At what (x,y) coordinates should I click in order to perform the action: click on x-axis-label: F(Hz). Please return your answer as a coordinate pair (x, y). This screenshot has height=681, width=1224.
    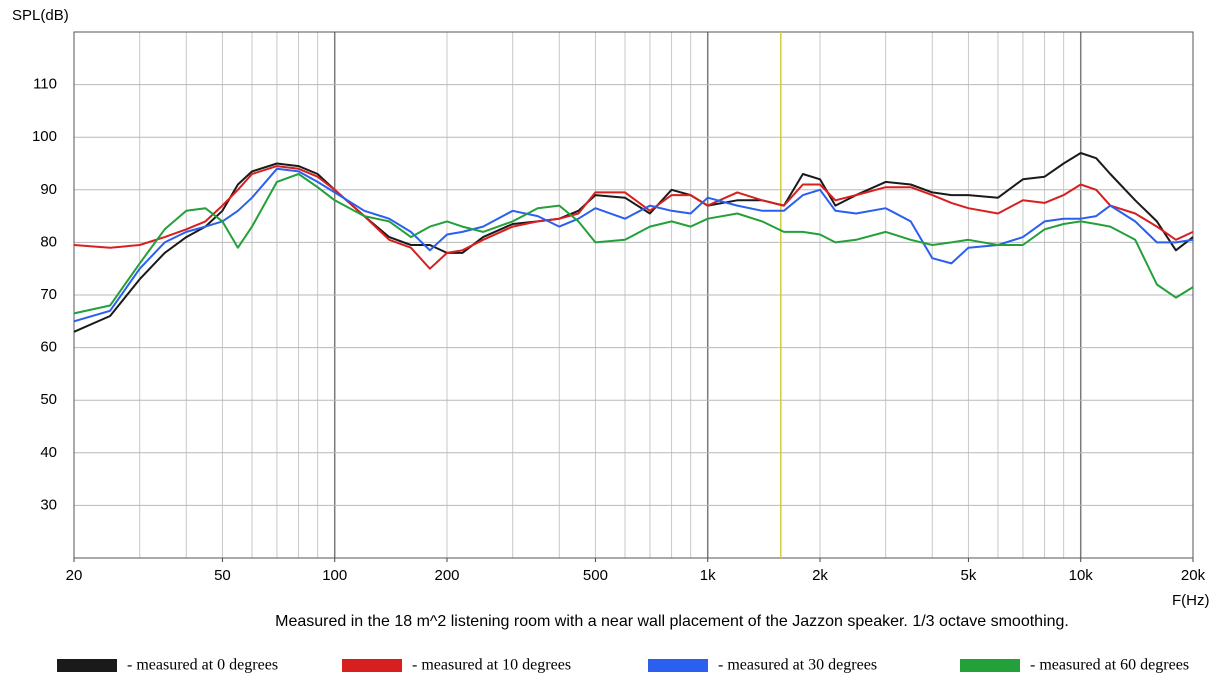
    Looking at the image, I should click on (1191, 600).